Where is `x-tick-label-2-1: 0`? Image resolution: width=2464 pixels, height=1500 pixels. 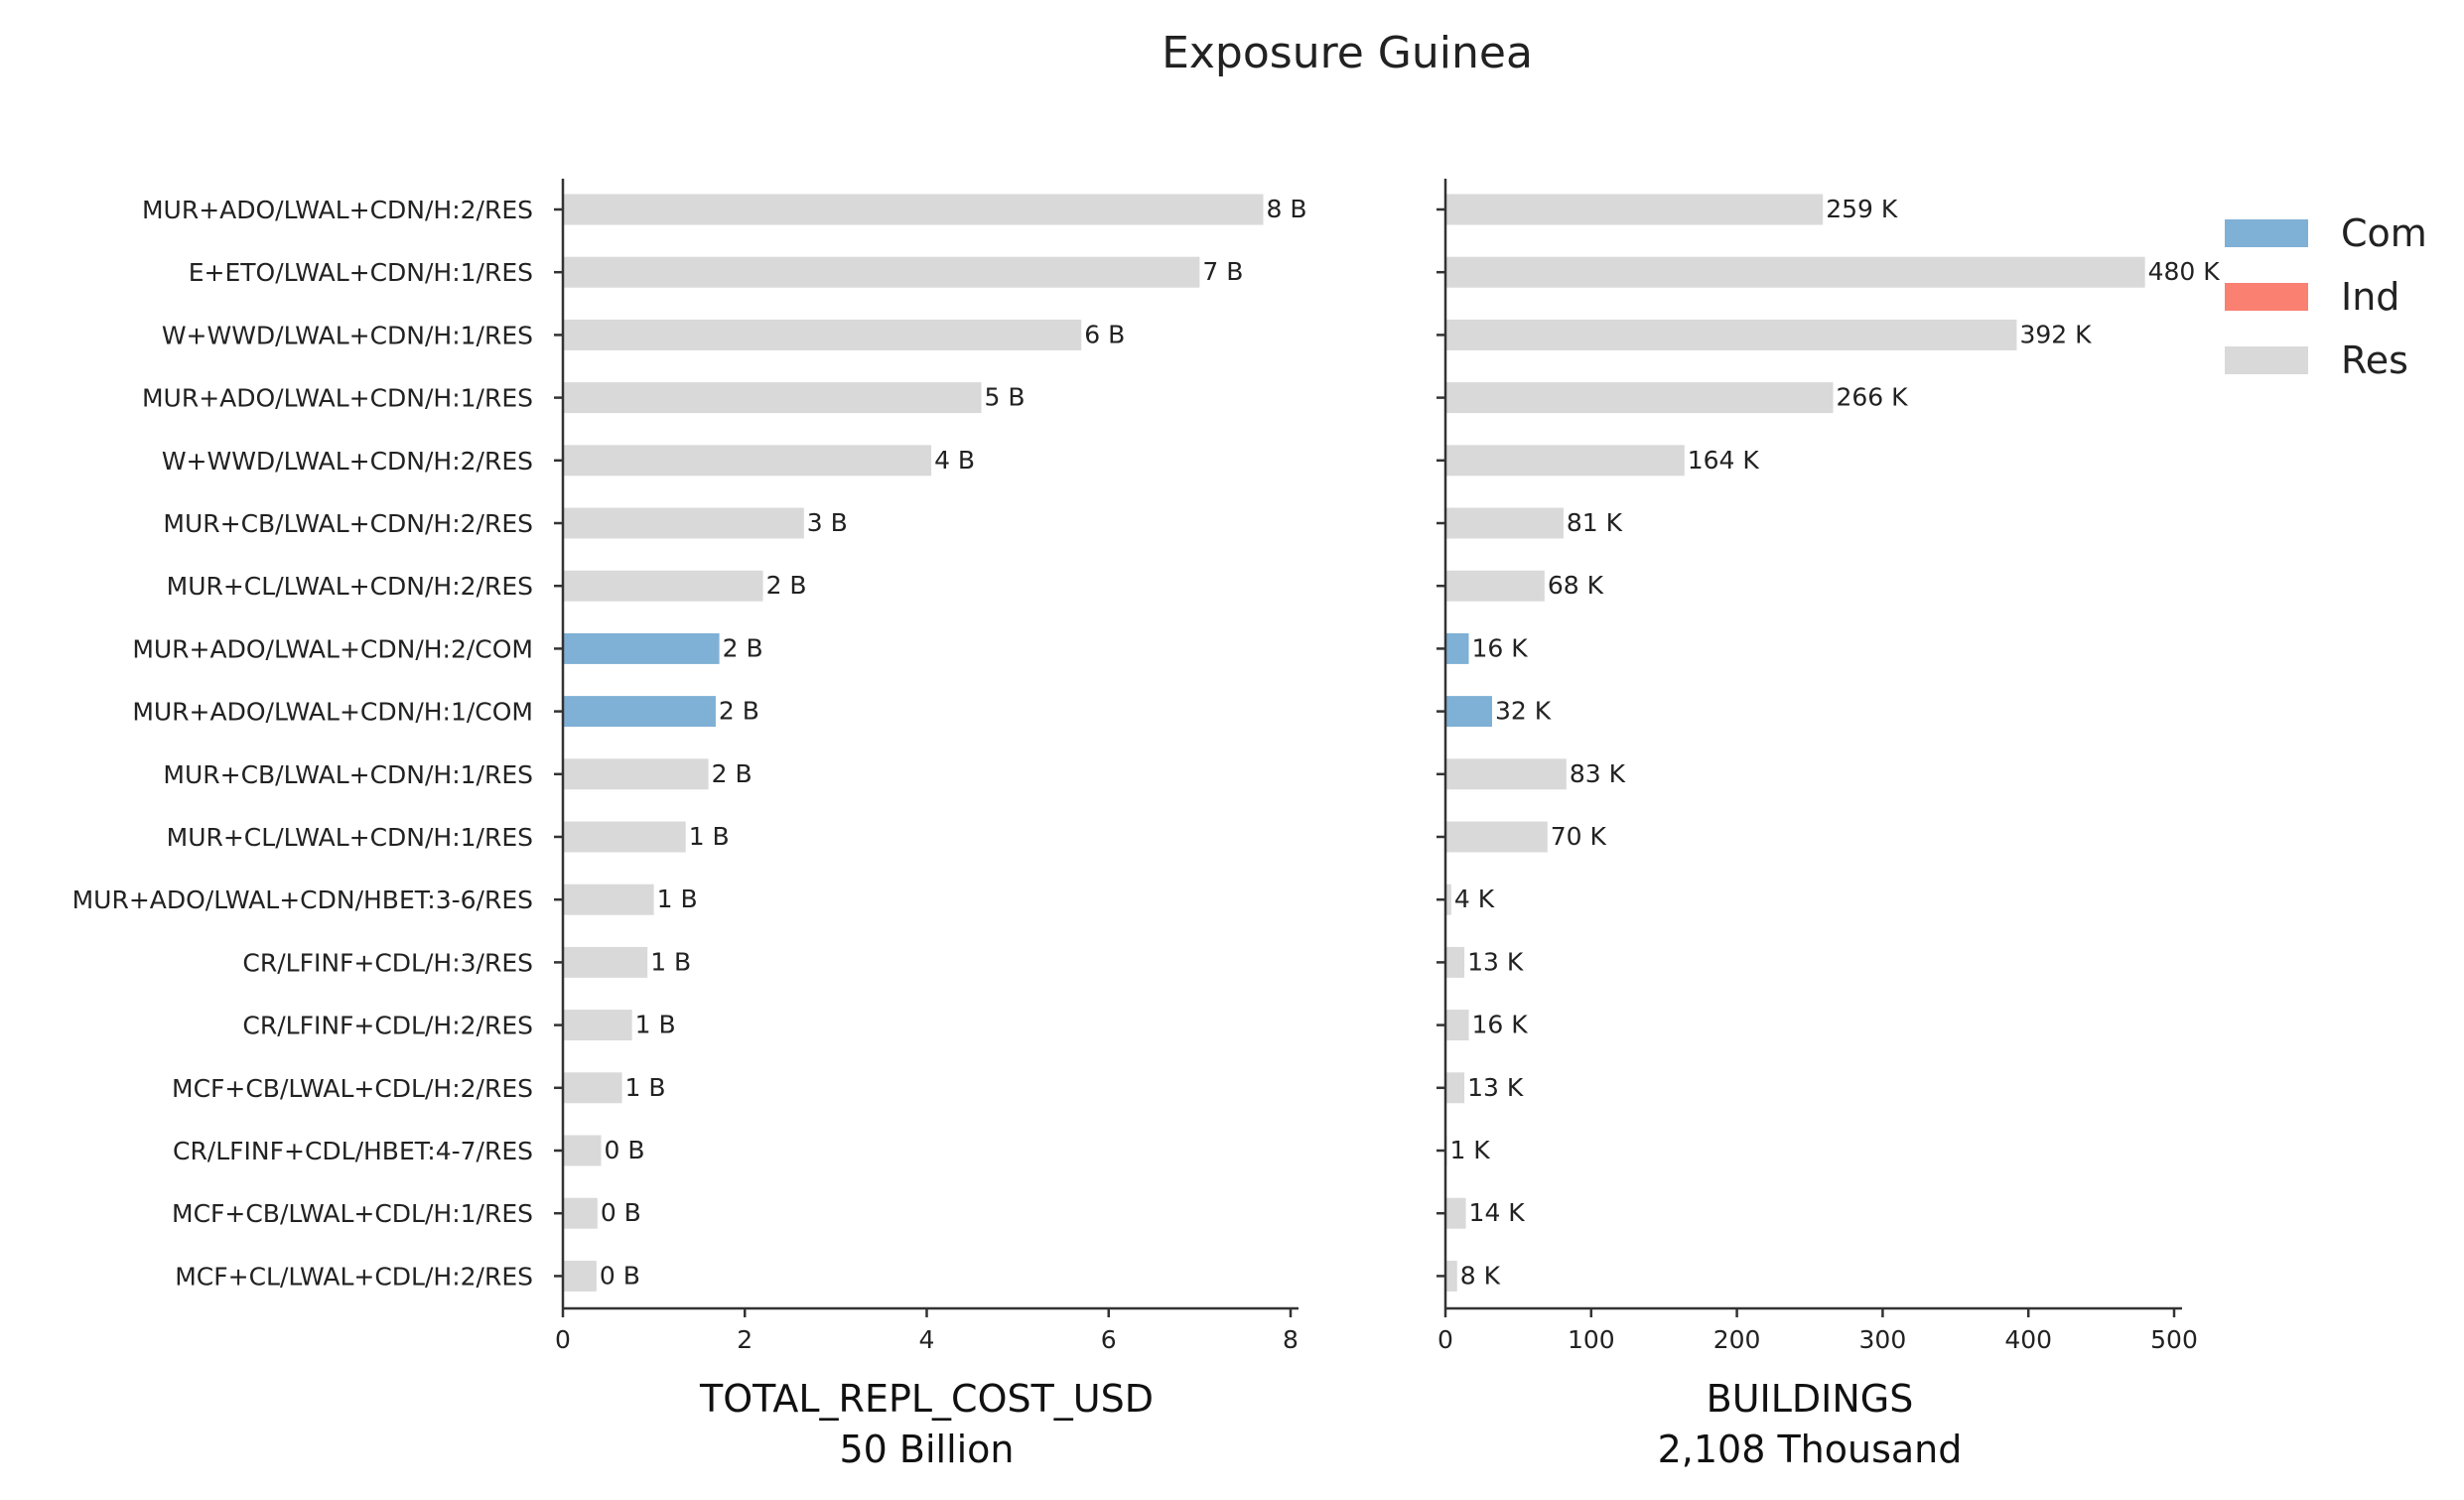
x-tick-label-2-1: 0 is located at coordinates (1445, 1339).